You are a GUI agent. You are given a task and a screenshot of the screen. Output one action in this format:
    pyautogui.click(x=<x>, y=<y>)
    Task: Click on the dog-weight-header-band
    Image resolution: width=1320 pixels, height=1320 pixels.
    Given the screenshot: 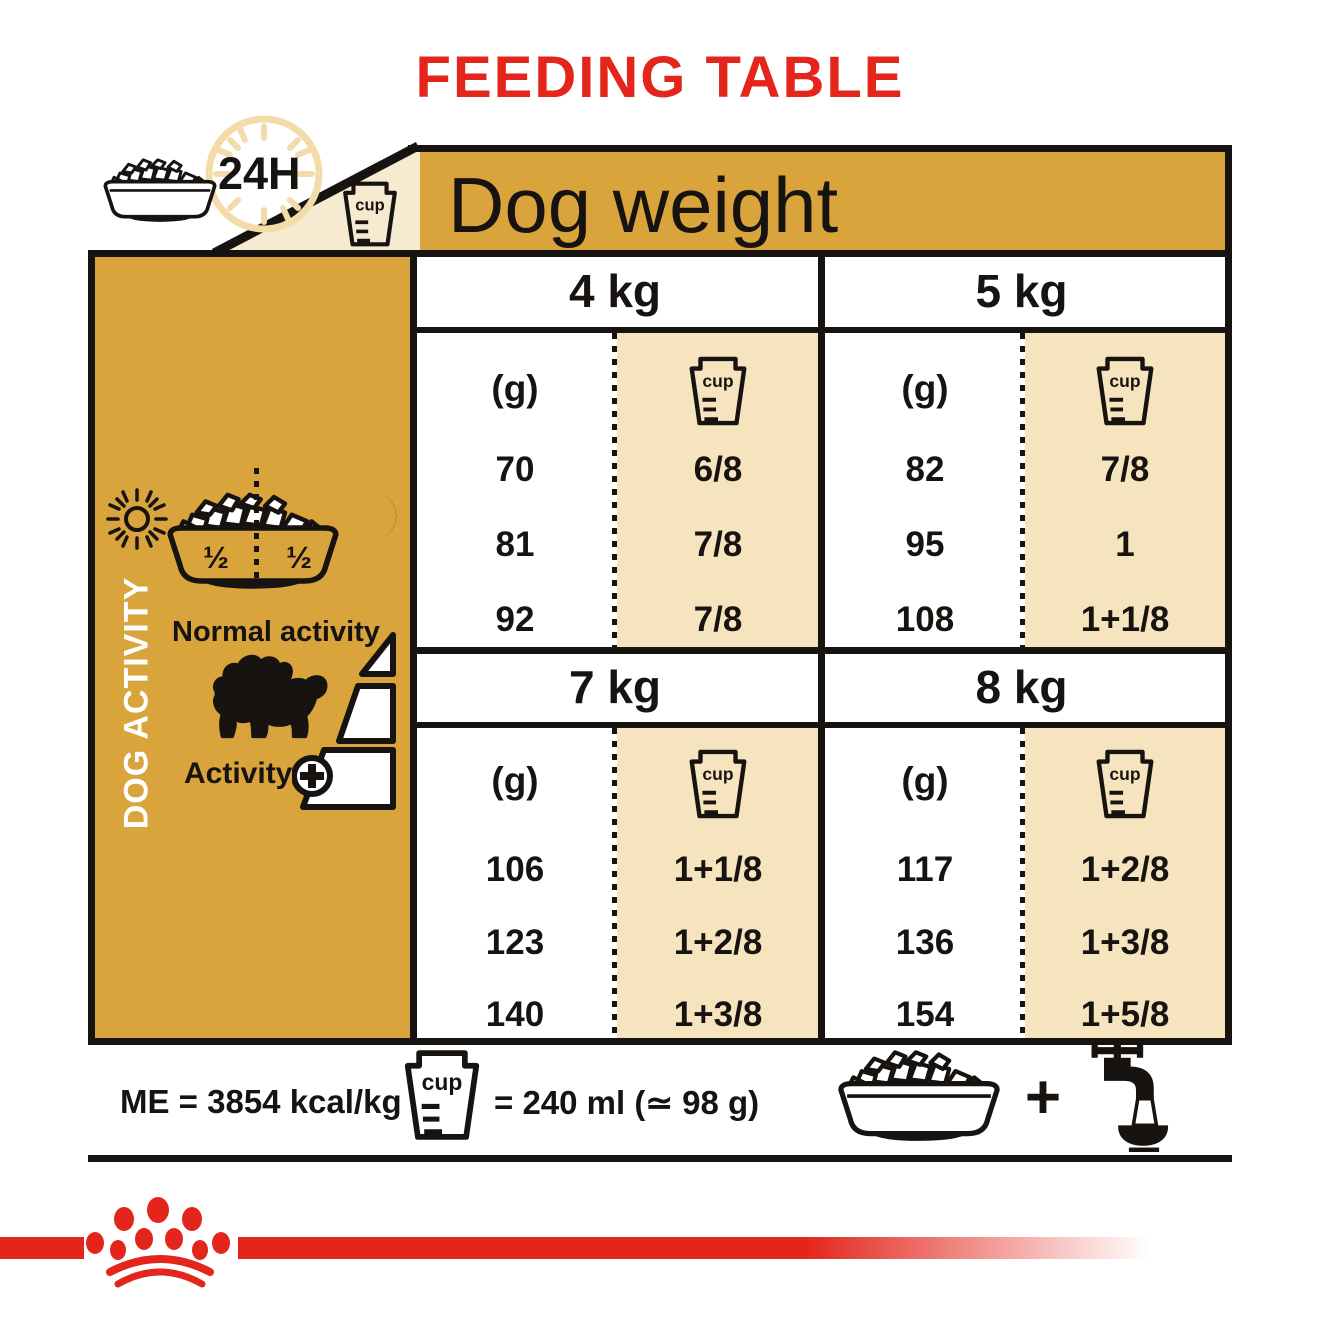 What is the action you would take?
    pyautogui.click(x=818, y=201)
    